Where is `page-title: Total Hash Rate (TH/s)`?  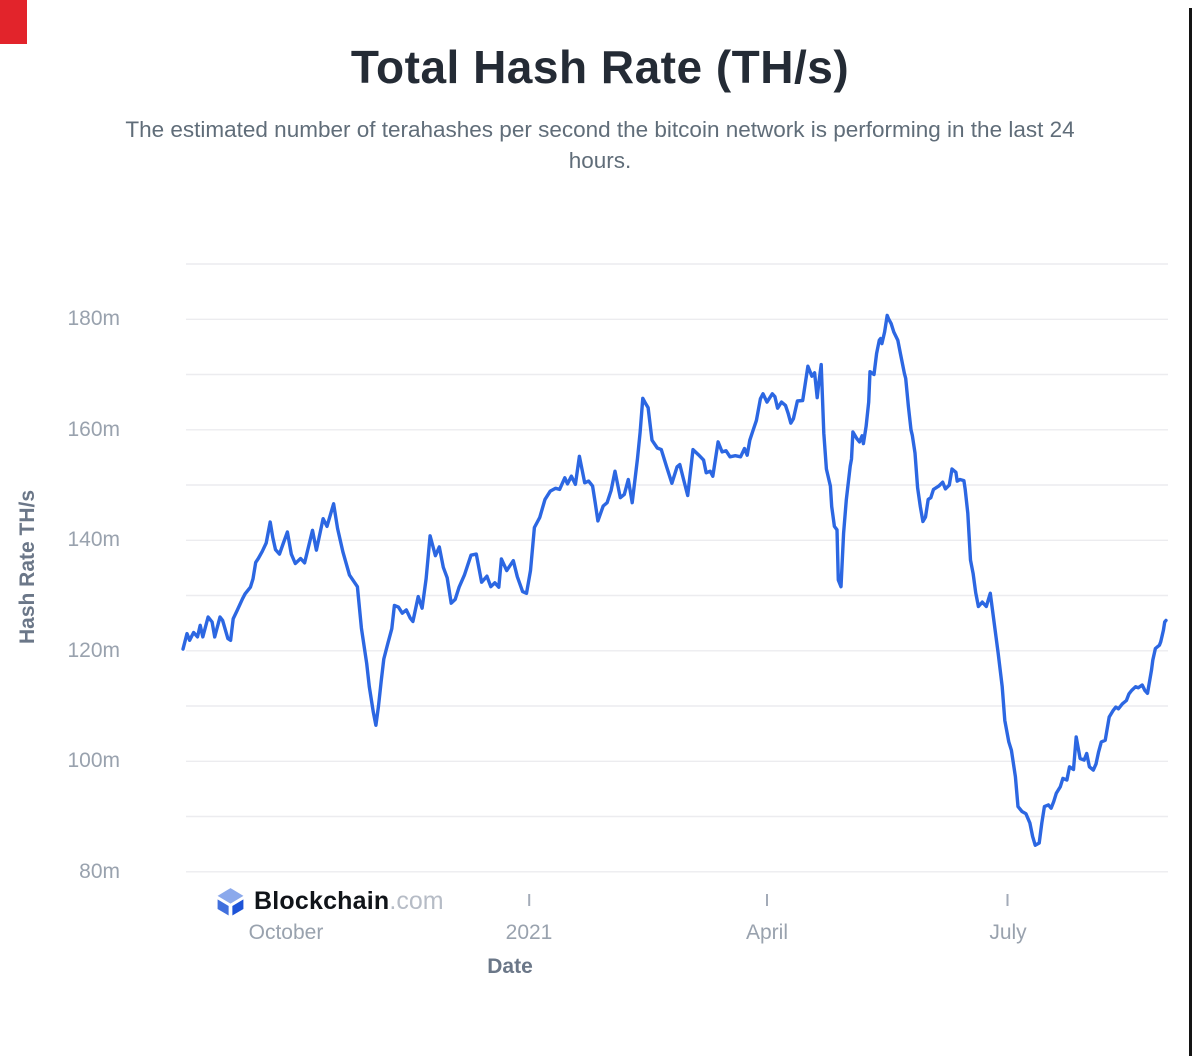
page-title: Total Hash Rate (TH/s) is located at coordinates (600, 67).